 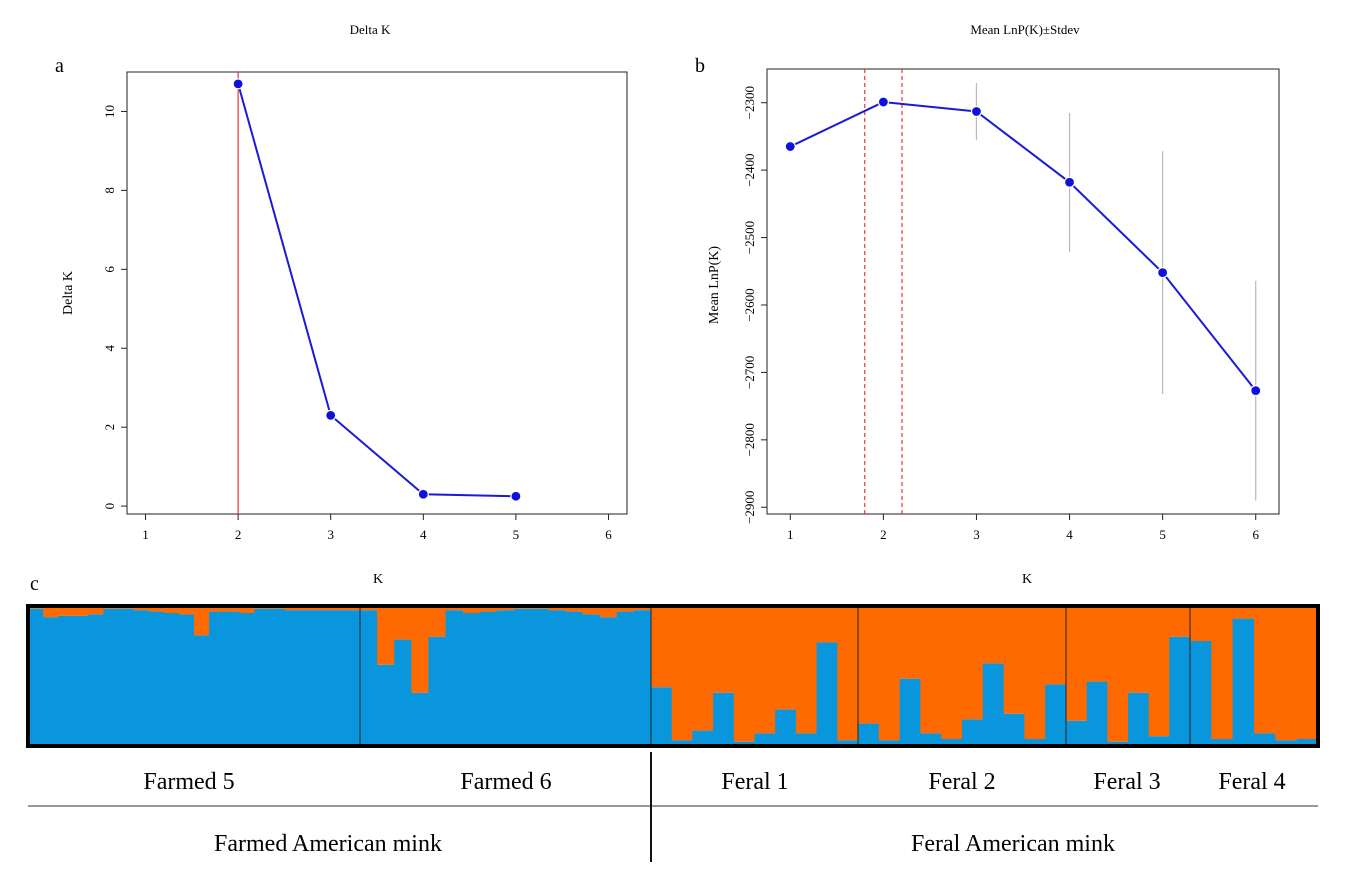 What do you see at coordinates (749, 372) in the screenshot?
I see `panel-b-ytick-label: −2700` at bounding box center [749, 372].